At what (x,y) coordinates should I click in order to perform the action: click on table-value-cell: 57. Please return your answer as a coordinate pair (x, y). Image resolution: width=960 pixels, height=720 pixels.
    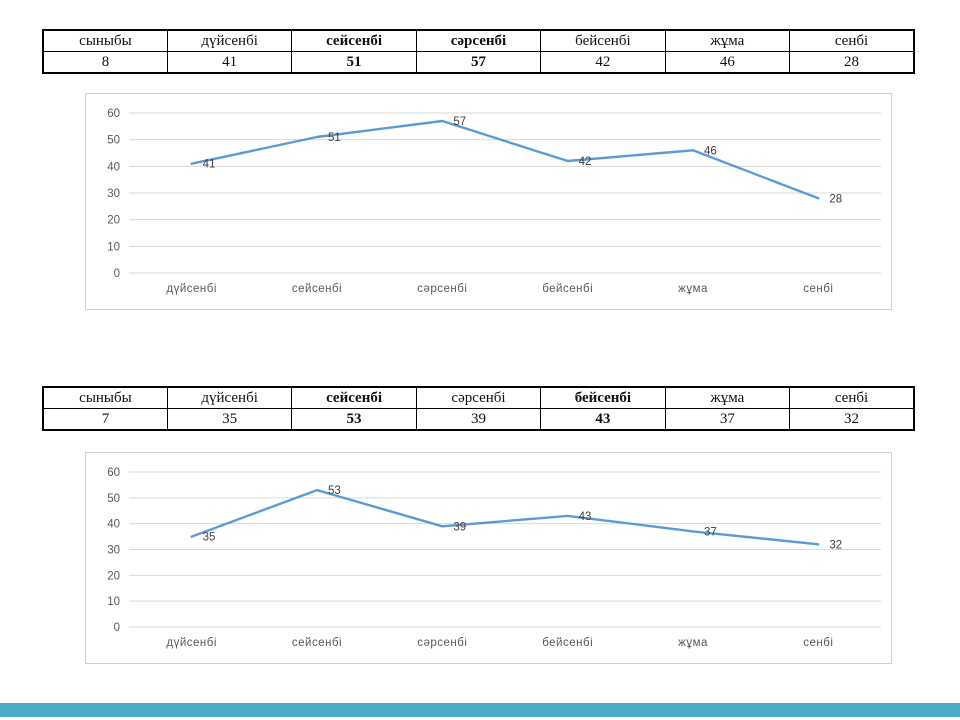
    Looking at the image, I should click on (478, 62).